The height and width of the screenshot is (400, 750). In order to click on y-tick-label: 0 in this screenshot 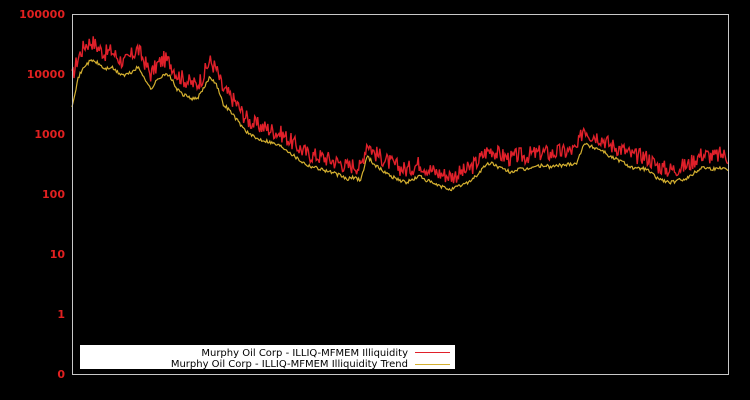, I will do `click(61, 374)`.